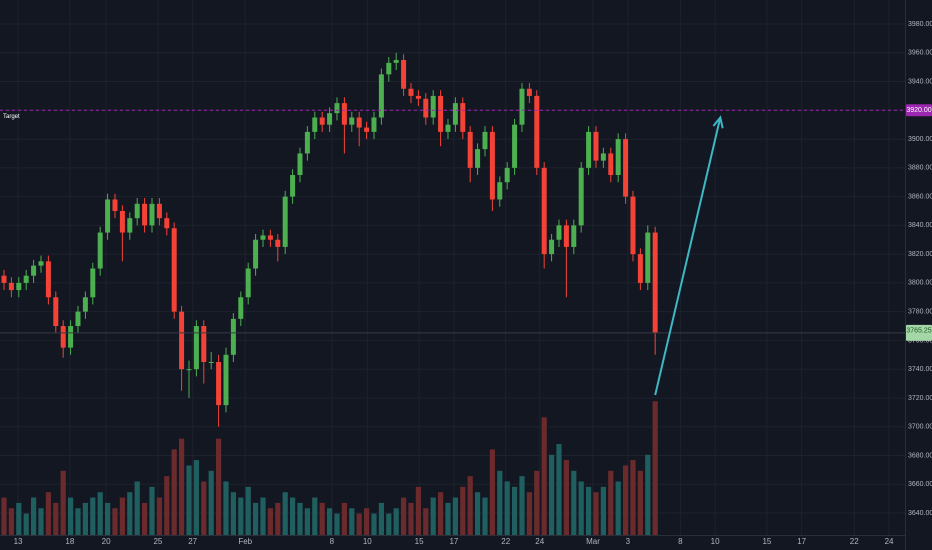 The image size is (932, 550). Describe the element at coordinates (367, 541) in the screenshot. I see `x-tick-label: 10` at that location.